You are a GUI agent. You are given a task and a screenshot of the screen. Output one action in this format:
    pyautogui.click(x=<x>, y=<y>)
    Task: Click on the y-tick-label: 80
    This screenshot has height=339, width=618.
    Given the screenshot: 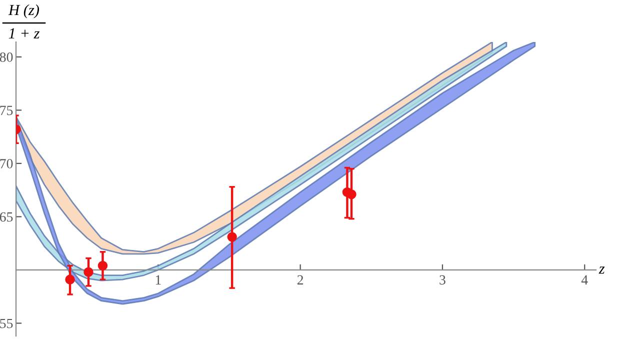 What is the action you would take?
    pyautogui.click(x=6, y=57)
    